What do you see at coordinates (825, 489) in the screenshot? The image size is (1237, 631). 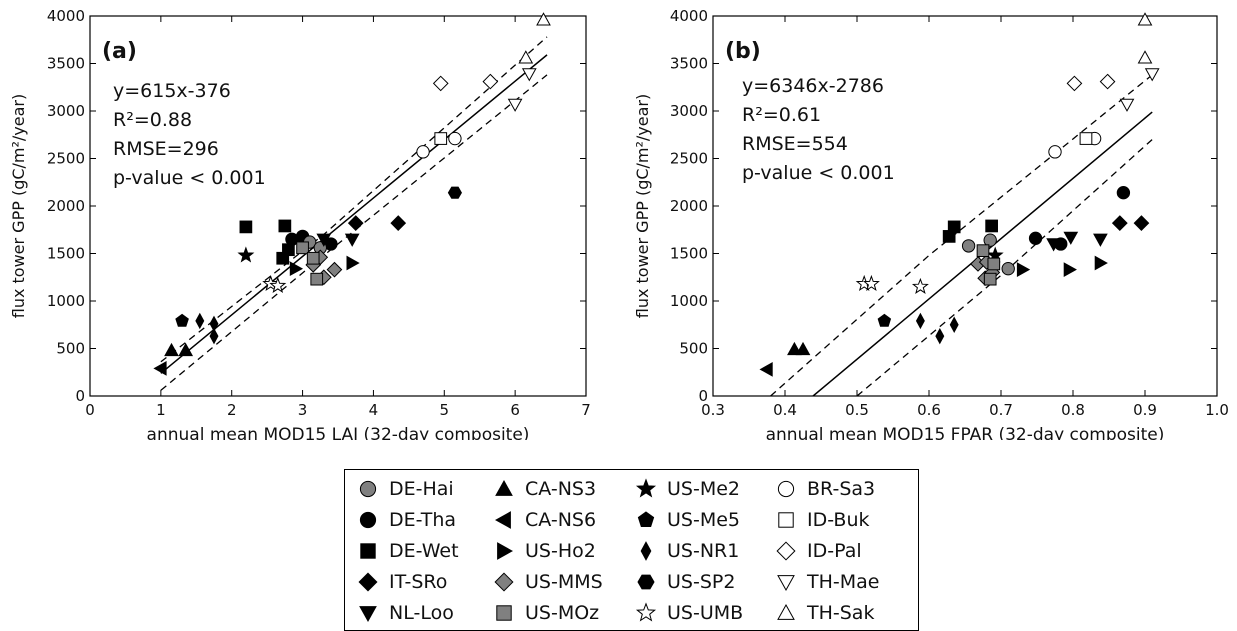 I see `legend-item-br-sa3: BR-Sa3` at bounding box center [825, 489].